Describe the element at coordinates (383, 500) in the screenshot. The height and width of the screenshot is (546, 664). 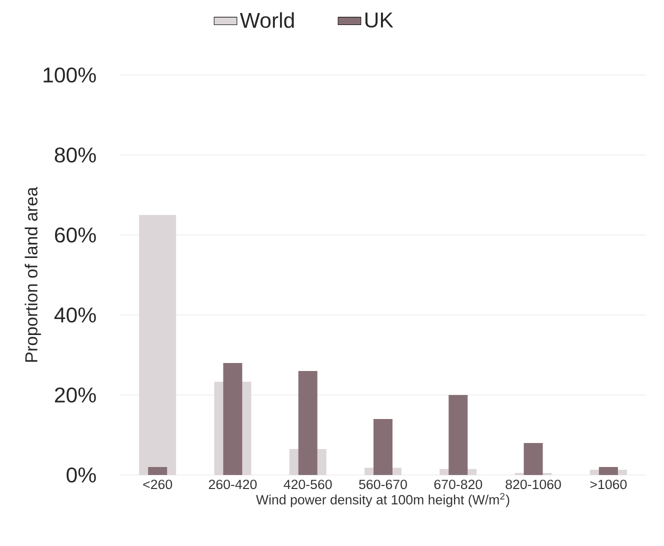
I see `x-axis-title: Wind power density at 100m height (W/m$^{2}$)` at that location.